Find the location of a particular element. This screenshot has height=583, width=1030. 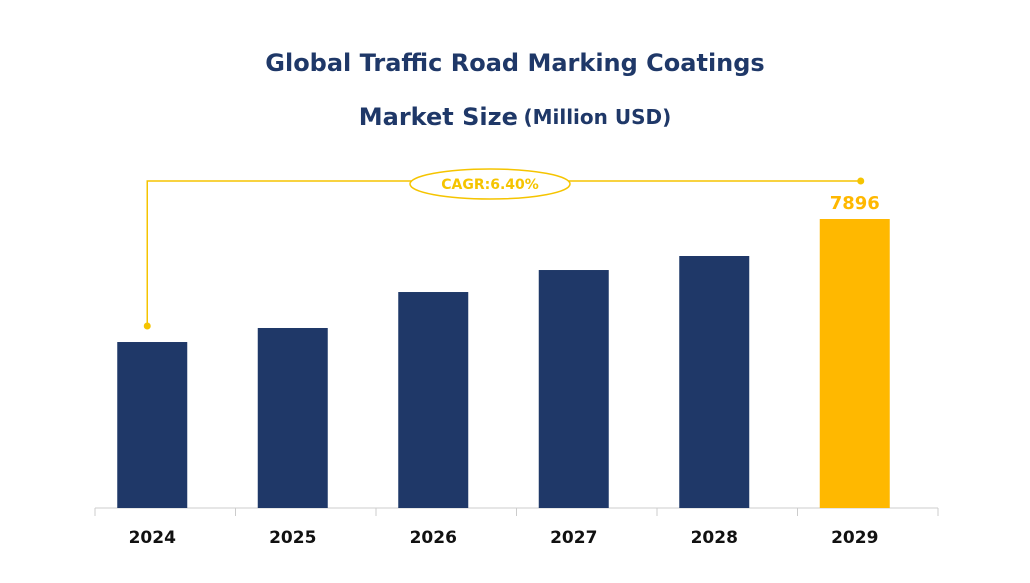

cagr-label: CAGR:6.40% is located at coordinates (490, 185).